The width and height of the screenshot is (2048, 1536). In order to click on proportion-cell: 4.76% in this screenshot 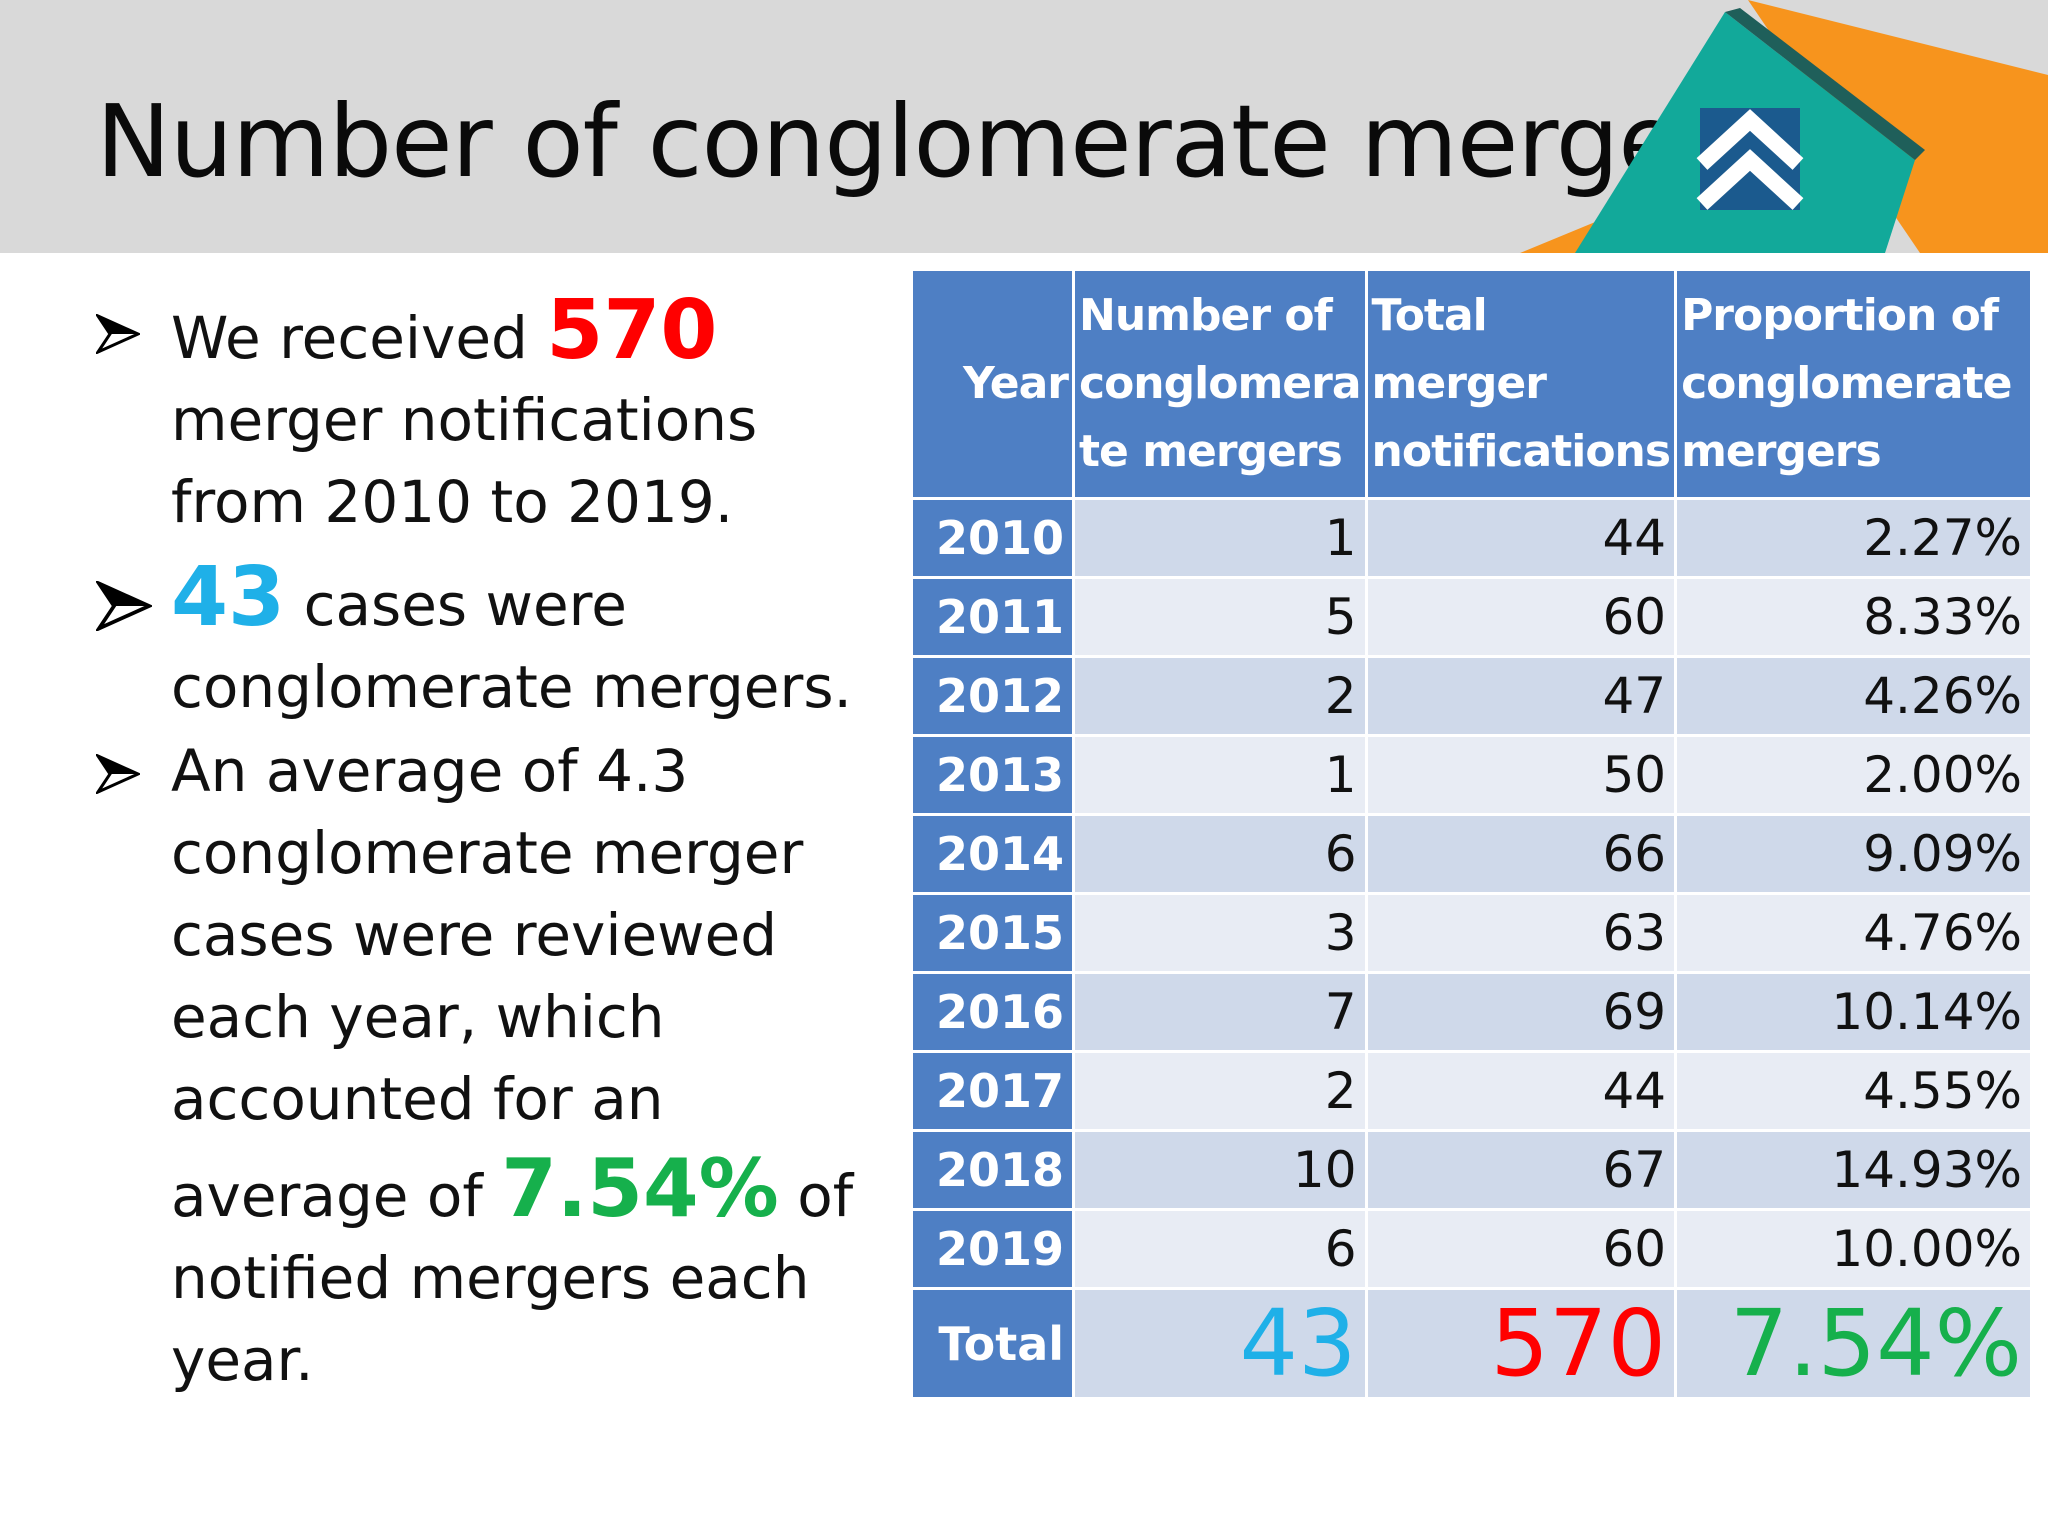, I will do `click(1854, 933)`.